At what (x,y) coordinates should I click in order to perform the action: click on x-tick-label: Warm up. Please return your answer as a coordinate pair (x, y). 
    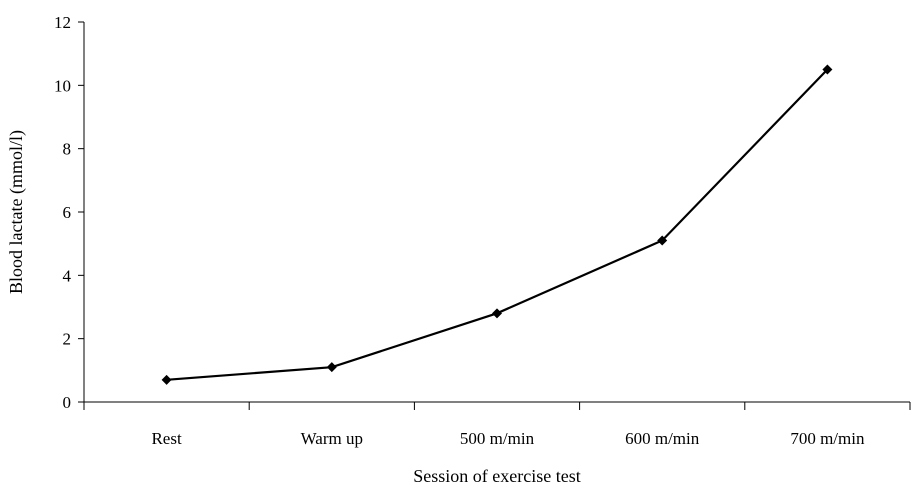
    Looking at the image, I should click on (332, 438).